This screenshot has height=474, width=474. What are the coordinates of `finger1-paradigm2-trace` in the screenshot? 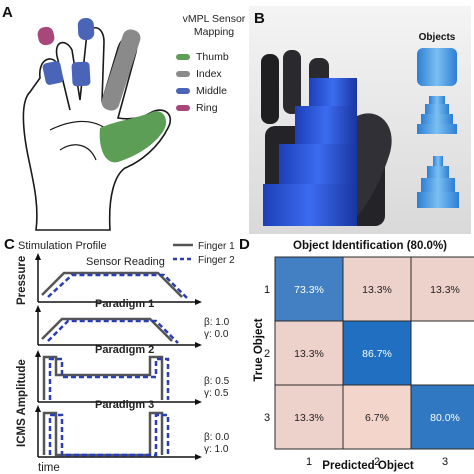 It's located at (103, 377).